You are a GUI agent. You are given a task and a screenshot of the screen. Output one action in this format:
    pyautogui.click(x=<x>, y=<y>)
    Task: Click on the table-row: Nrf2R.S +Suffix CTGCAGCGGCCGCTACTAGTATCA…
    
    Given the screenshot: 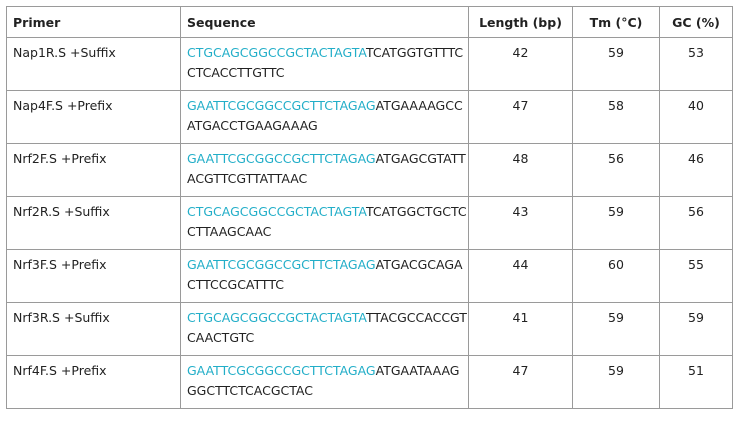 What is the action you would take?
    pyautogui.click(x=369, y=223)
    